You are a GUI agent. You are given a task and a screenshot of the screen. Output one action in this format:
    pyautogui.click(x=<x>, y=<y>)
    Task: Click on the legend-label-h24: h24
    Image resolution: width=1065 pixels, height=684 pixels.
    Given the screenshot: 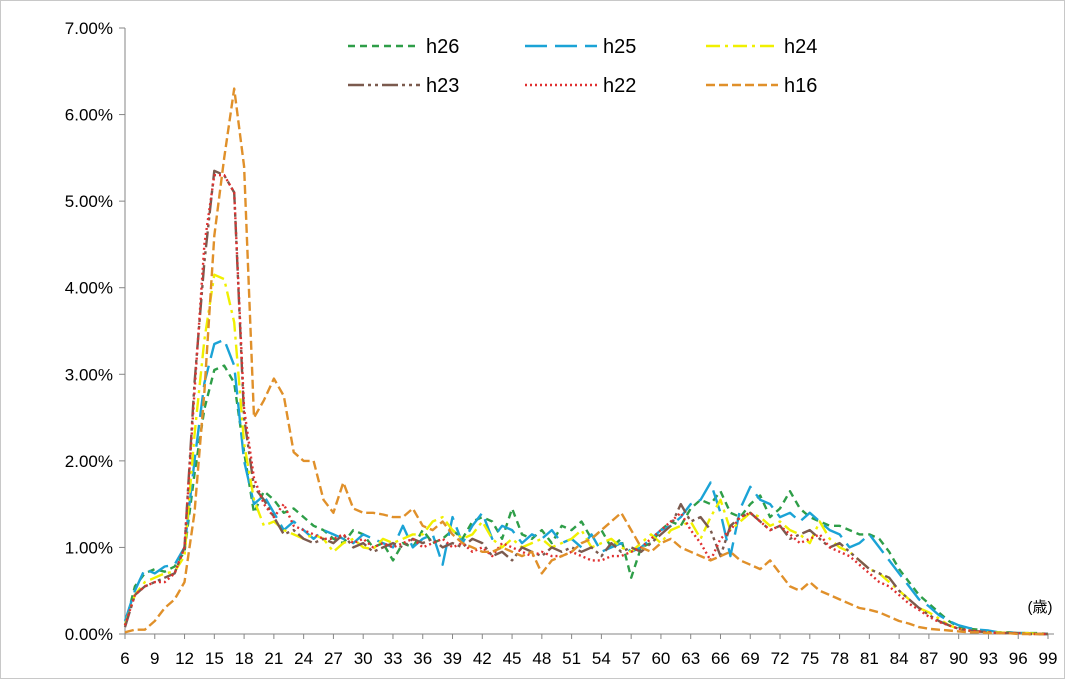 What is the action you would take?
    pyautogui.click(x=800, y=47)
    